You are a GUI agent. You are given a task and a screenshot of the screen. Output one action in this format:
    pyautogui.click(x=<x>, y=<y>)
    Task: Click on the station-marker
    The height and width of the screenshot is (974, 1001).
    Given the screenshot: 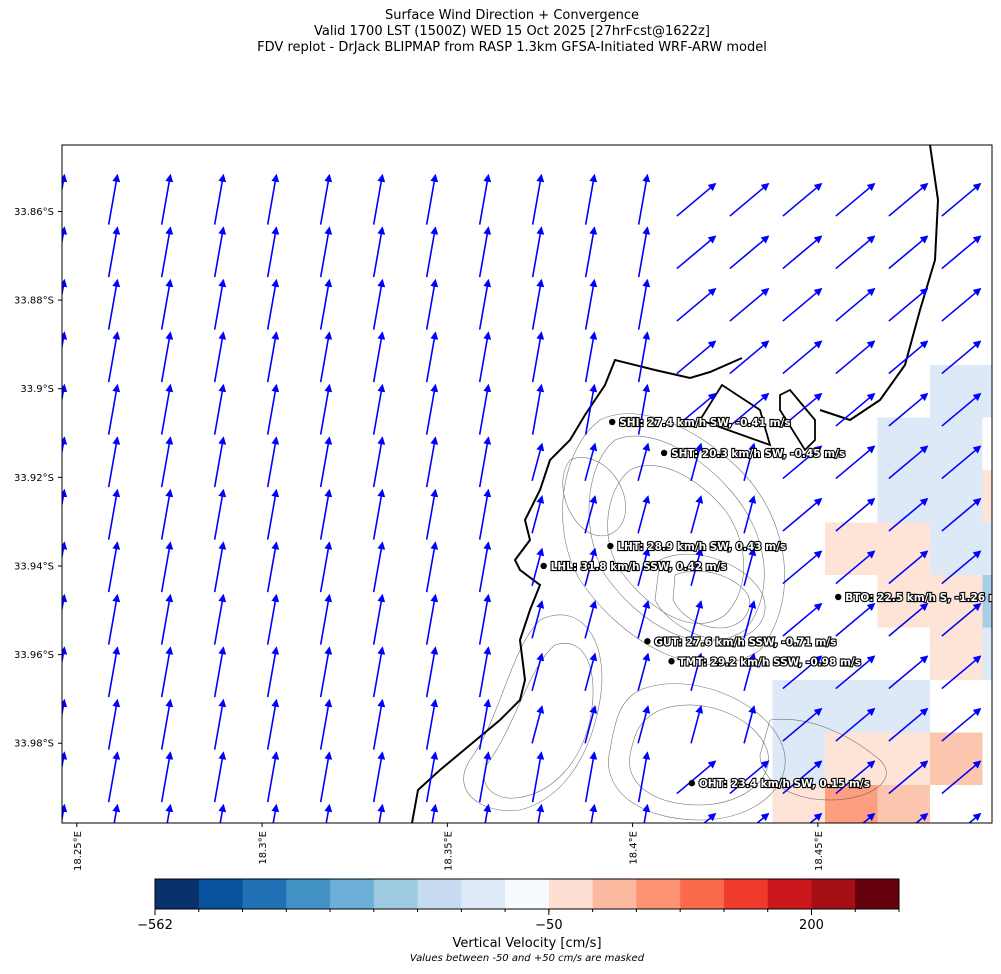 What is the action you would take?
    pyautogui.click(x=692, y=783)
    